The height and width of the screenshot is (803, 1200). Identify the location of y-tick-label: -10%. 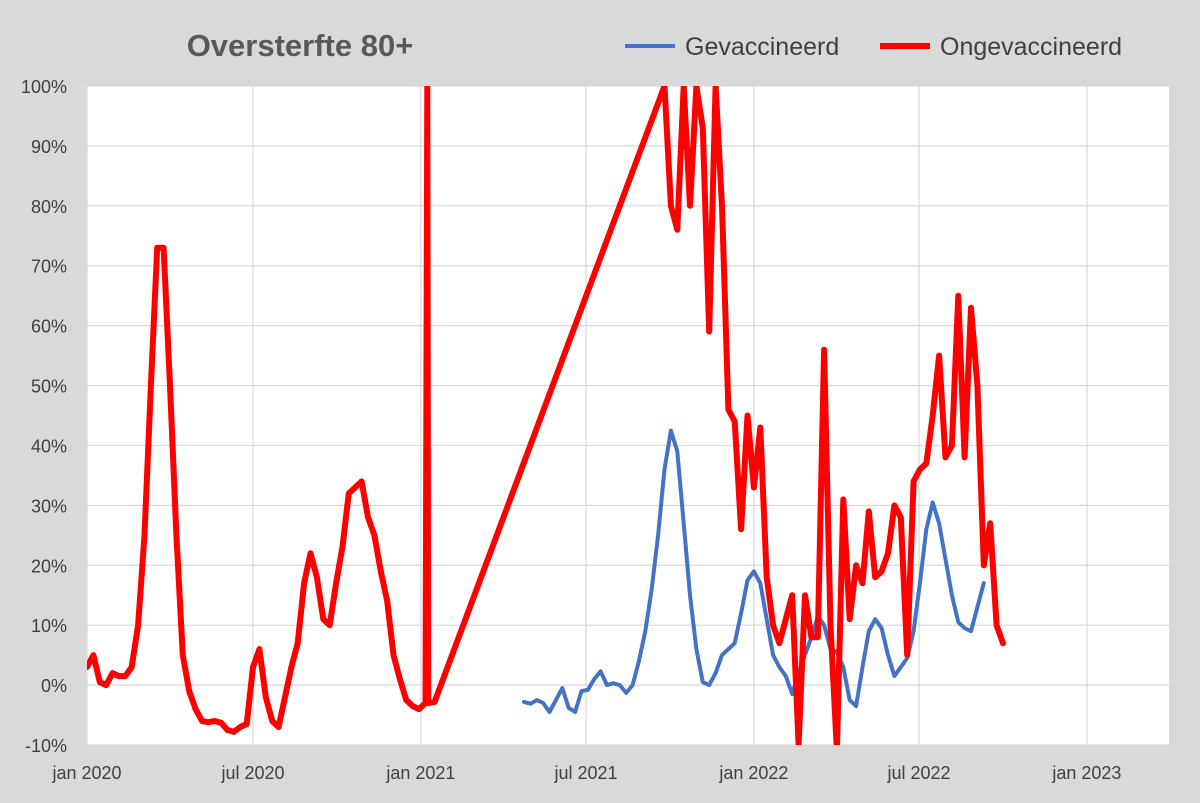
(46, 746).